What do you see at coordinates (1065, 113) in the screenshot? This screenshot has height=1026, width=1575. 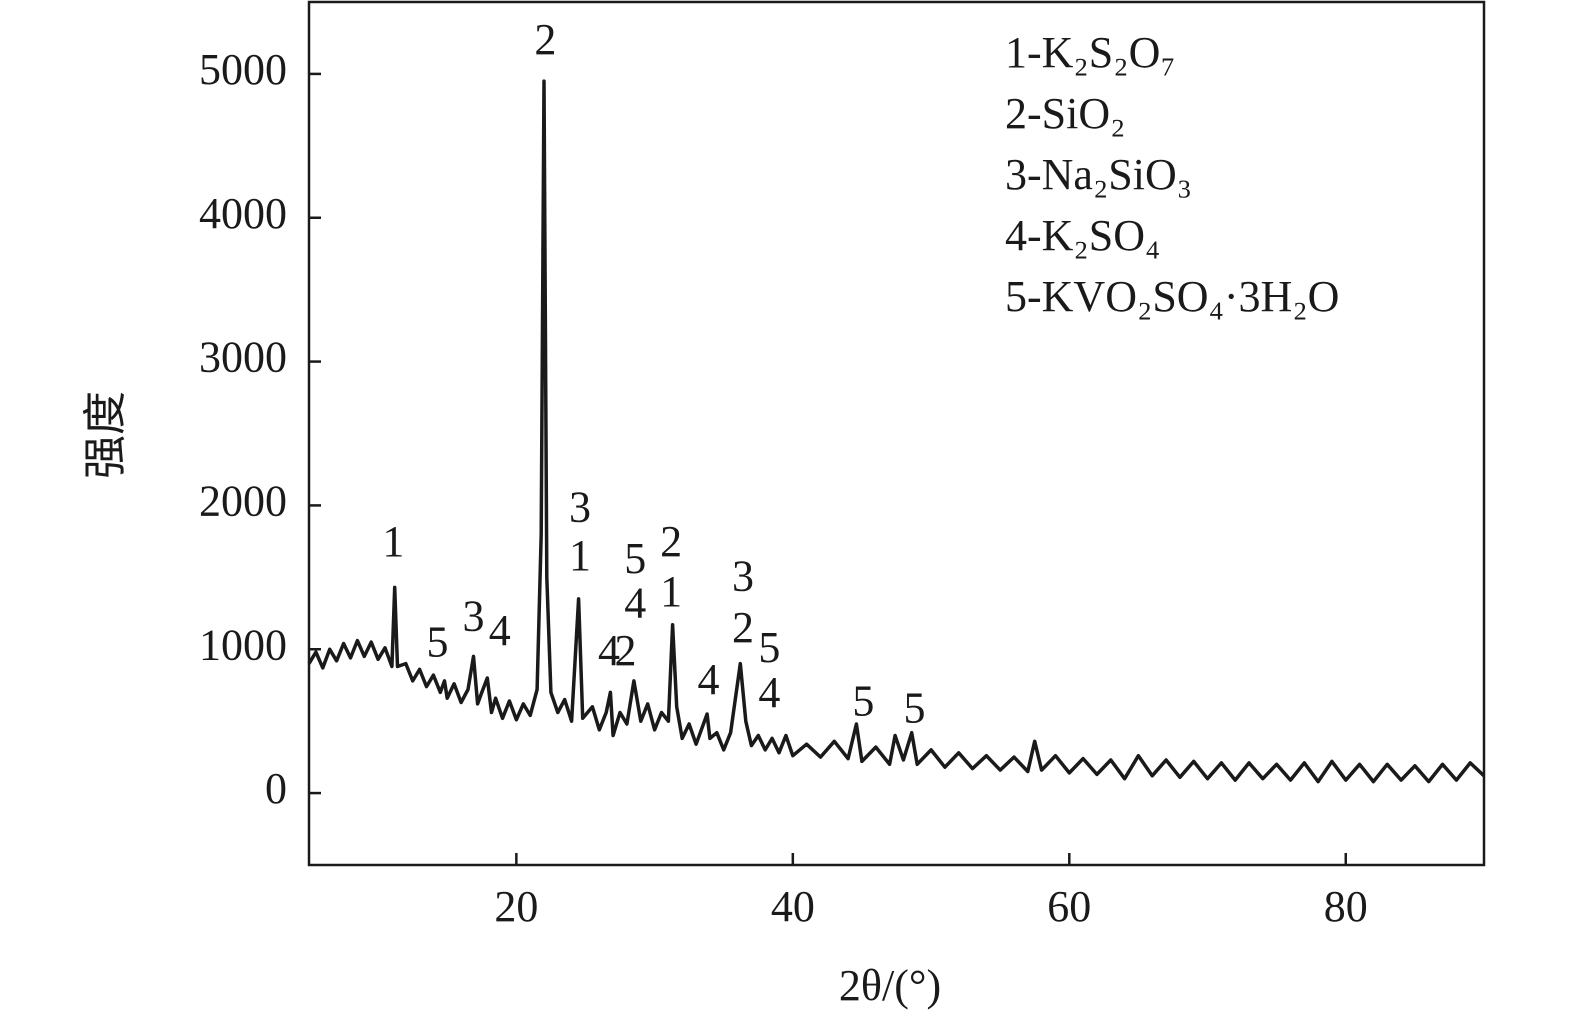 I see `legend-entry: 2-SiO₂` at bounding box center [1065, 113].